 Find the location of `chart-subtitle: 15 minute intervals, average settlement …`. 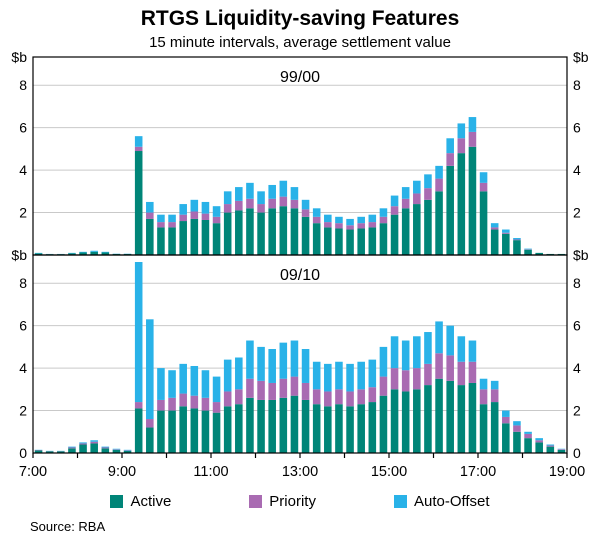

chart-subtitle: 15 minute intervals, average settlement … is located at coordinates (300, 42).